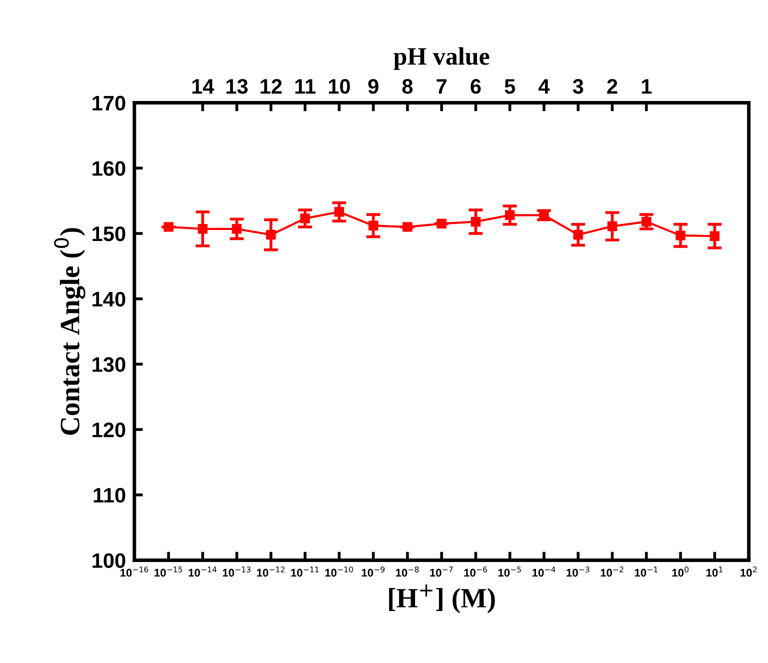  I want to click on x-tick-label: 10$^{1}$, so click(714, 571).